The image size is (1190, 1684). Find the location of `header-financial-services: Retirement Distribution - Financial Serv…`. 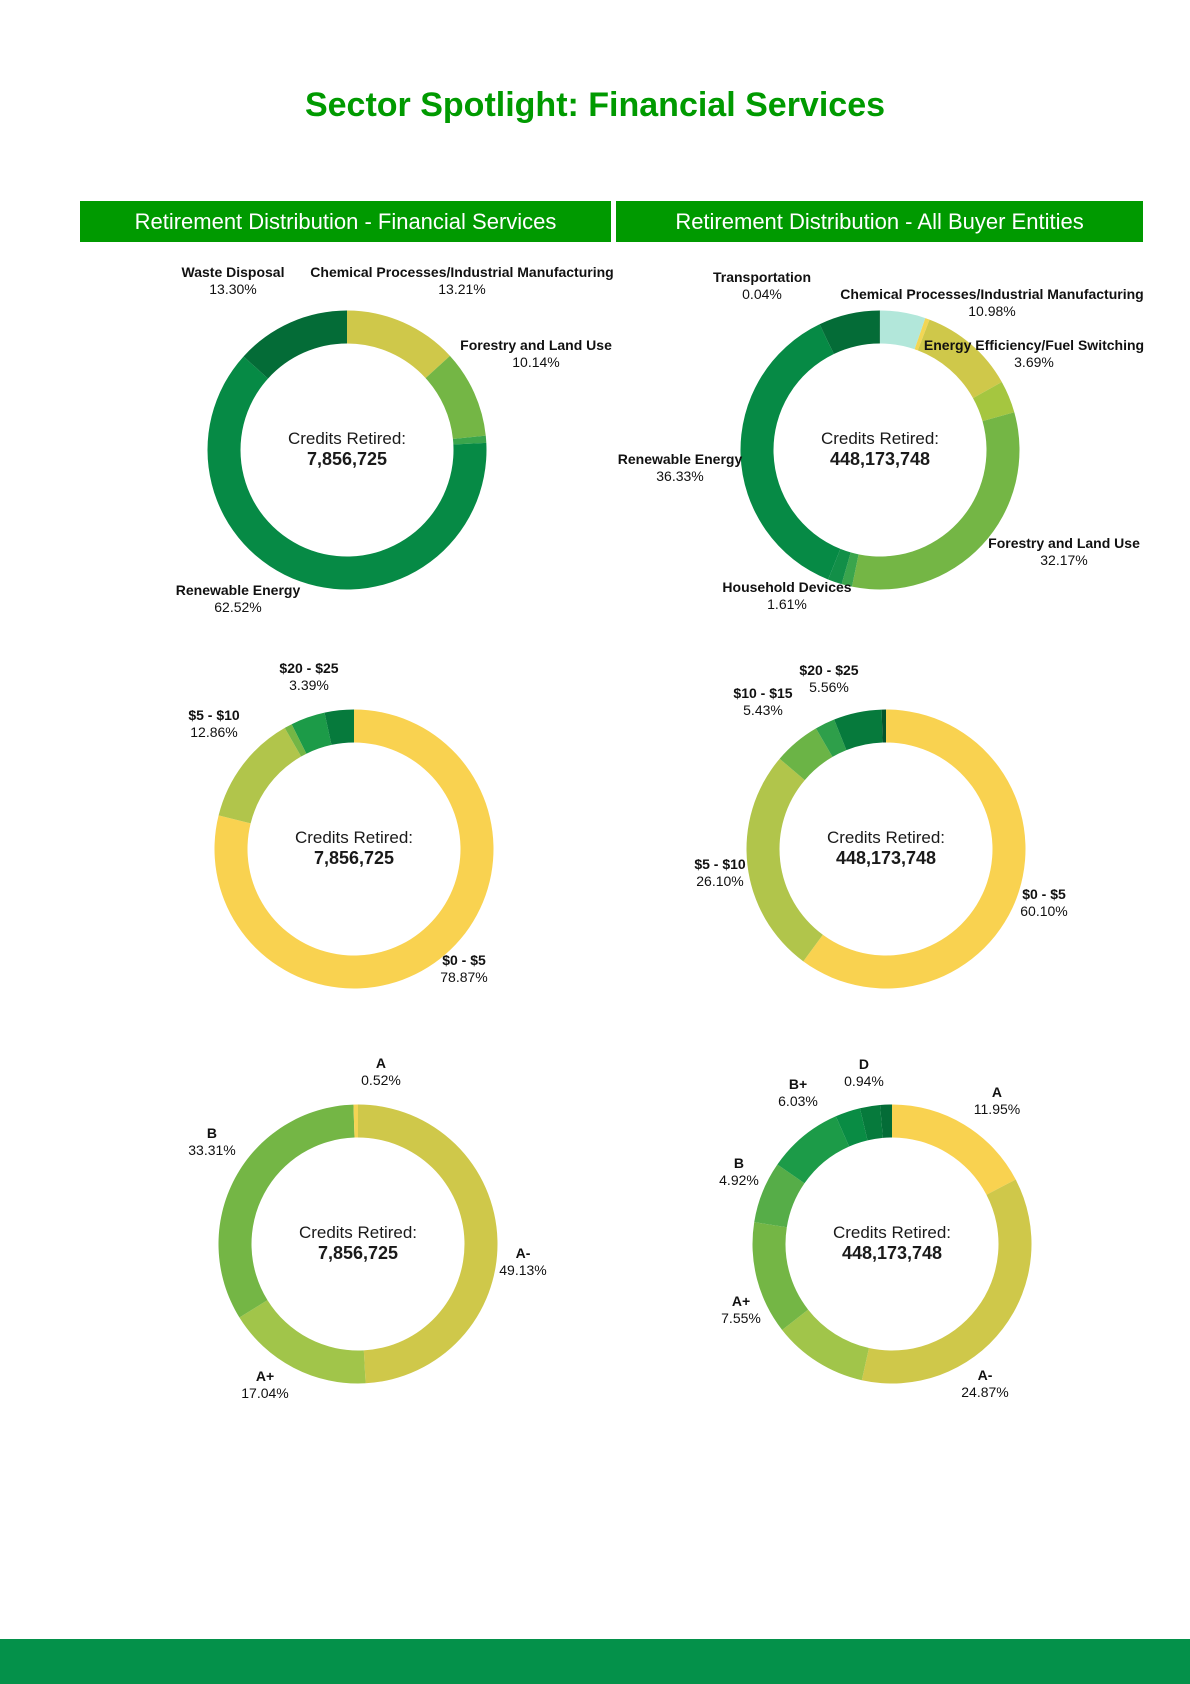

header-financial-services: Retirement Distribution - Financial Serv… is located at coordinates (345, 221).